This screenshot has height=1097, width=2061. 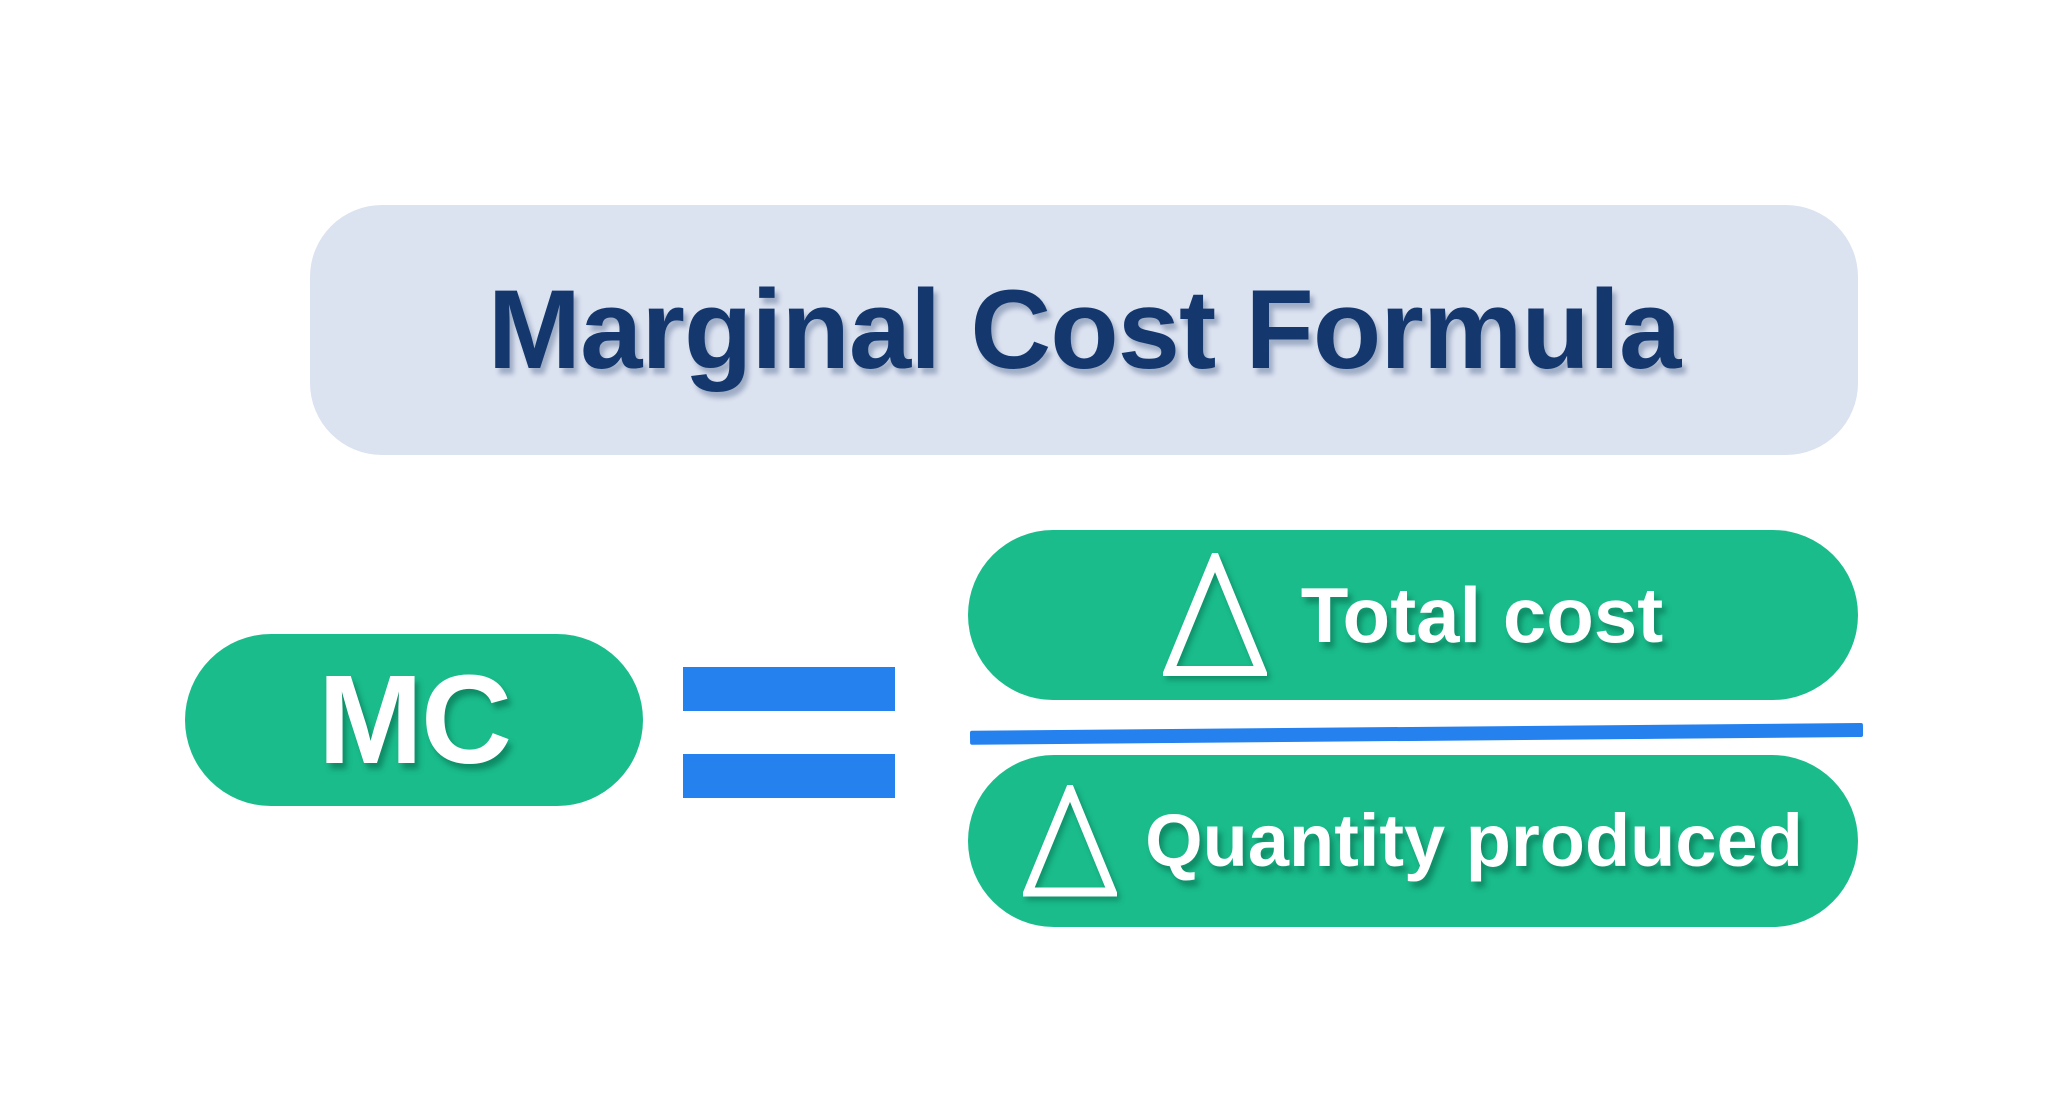 I want to click on fraction-bar, so click(x=1416, y=734).